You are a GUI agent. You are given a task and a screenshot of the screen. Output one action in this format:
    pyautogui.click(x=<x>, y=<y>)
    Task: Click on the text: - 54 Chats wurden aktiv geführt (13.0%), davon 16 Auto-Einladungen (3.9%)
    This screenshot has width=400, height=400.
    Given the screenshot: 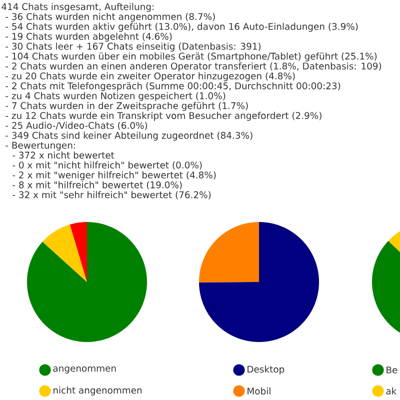 What is the action you would take?
    pyautogui.click(x=182, y=27)
    